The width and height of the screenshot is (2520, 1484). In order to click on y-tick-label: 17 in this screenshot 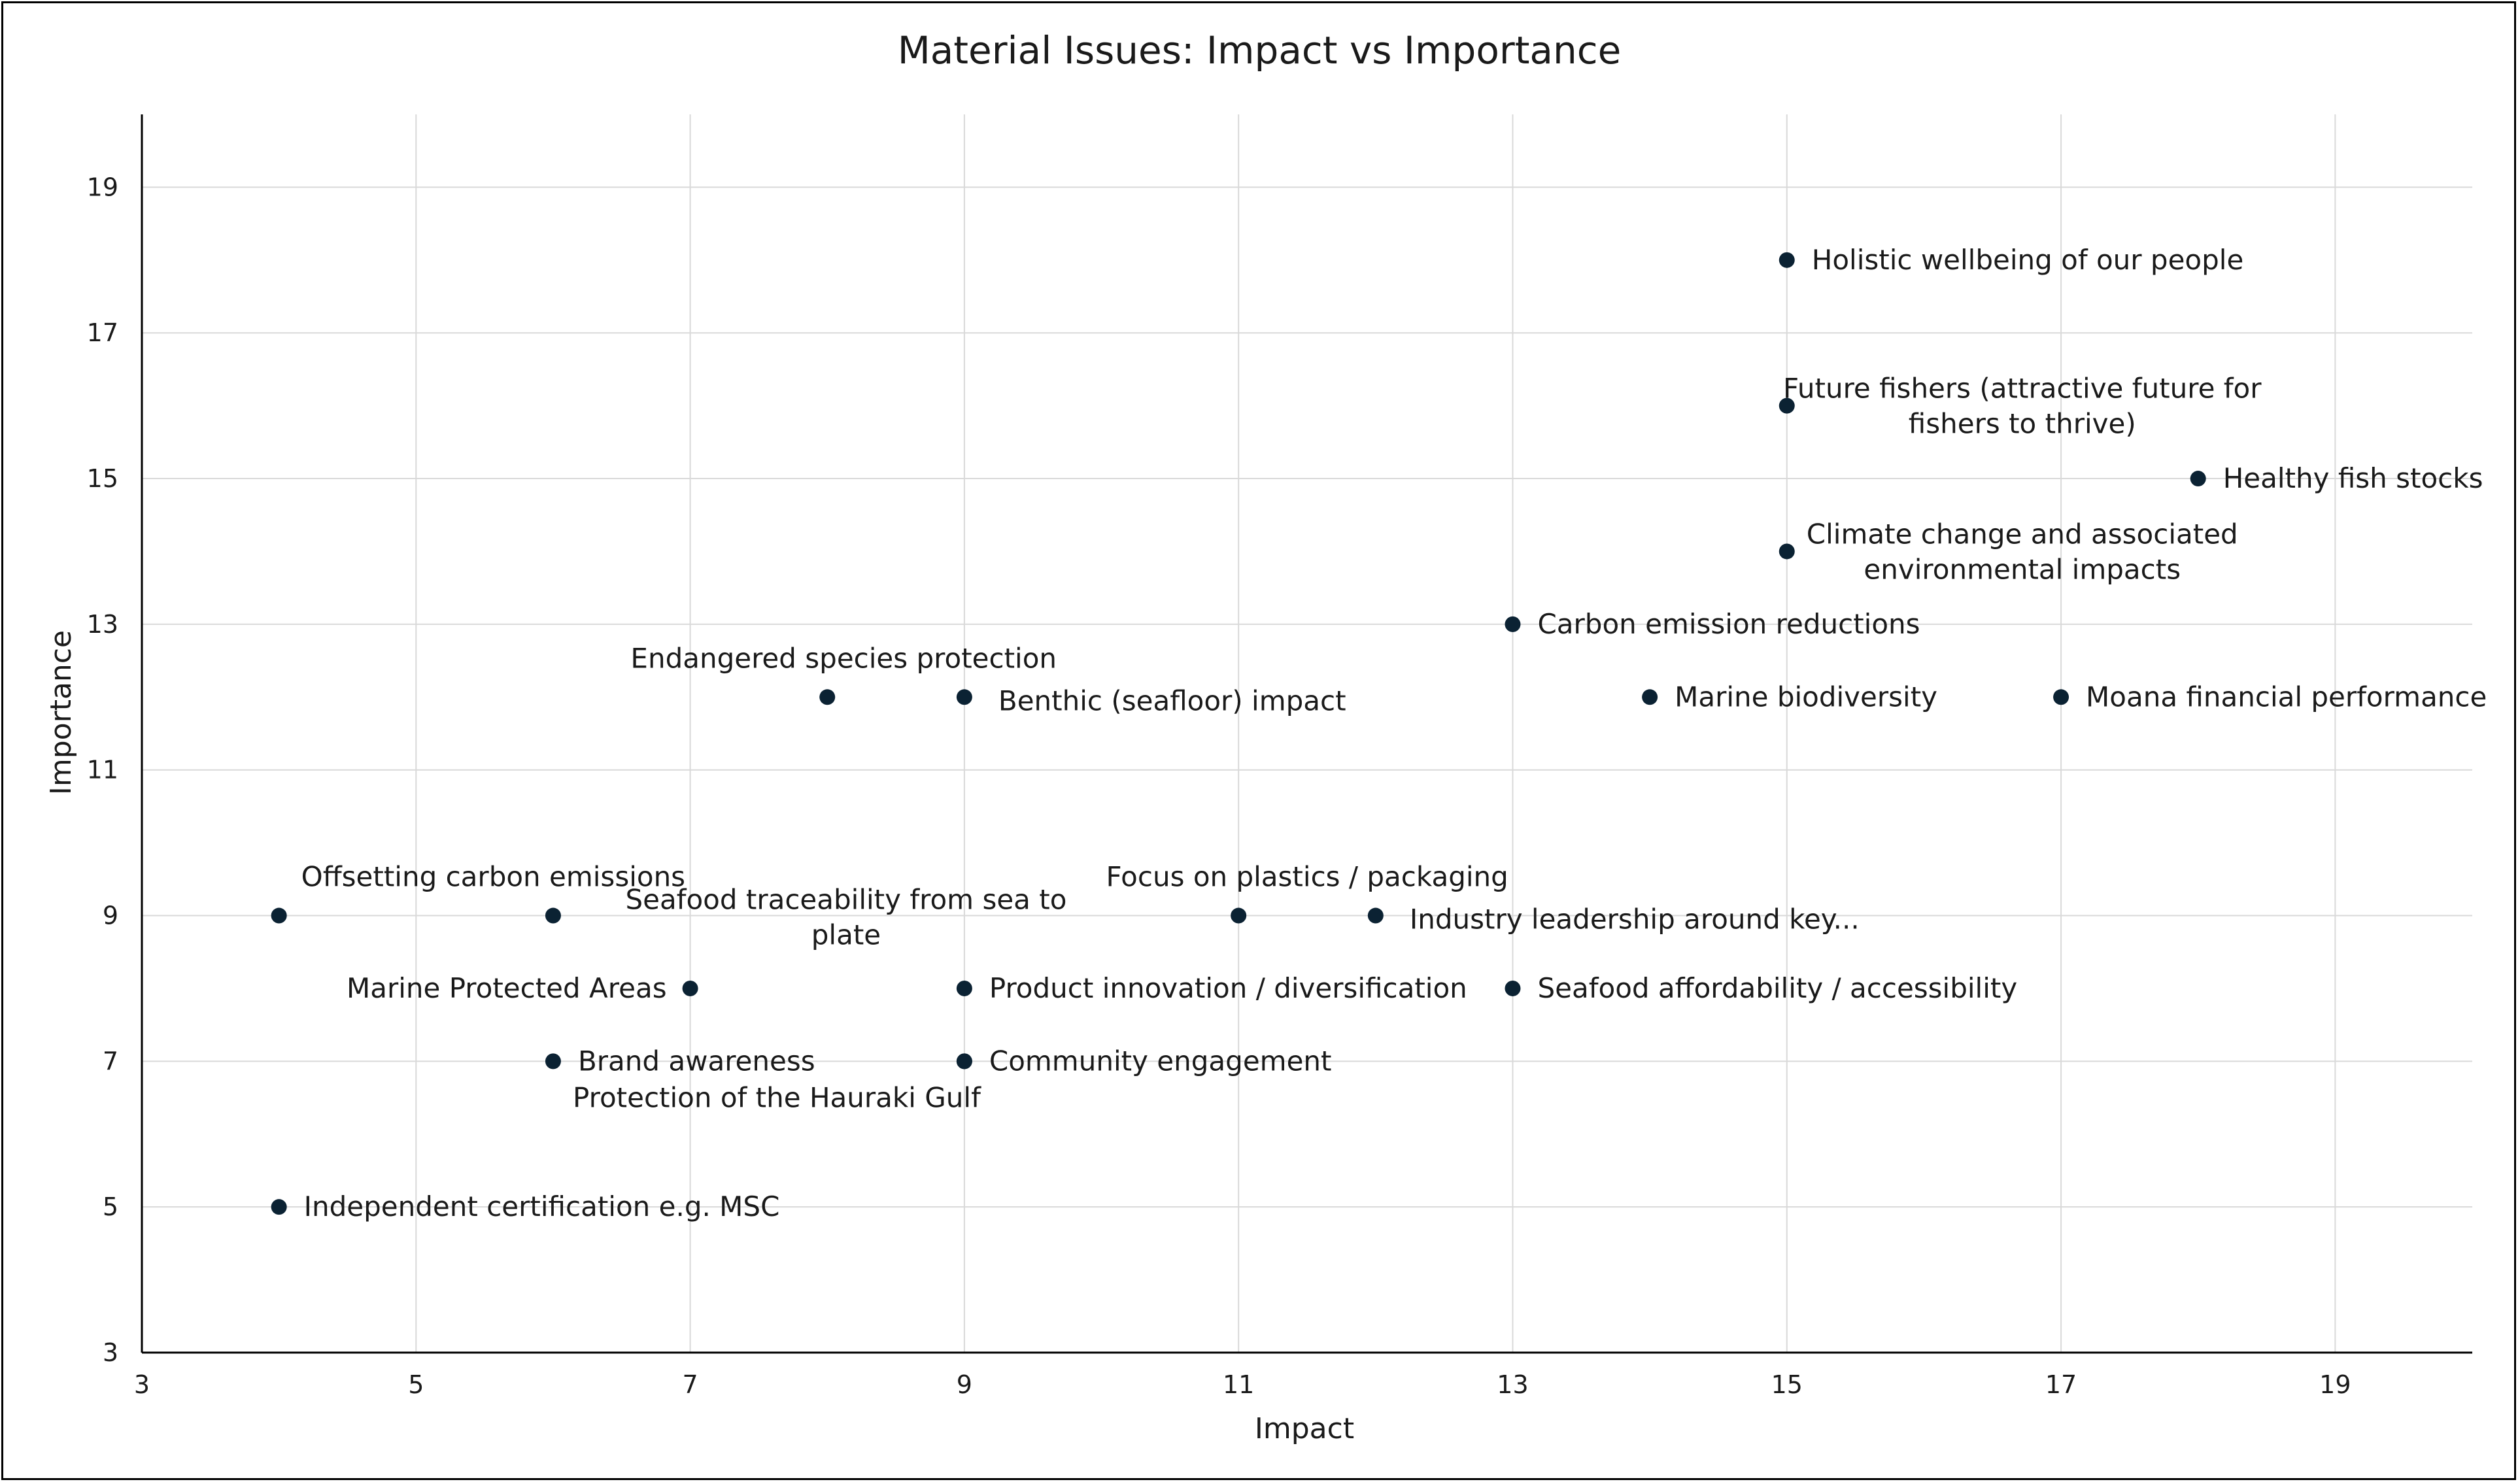, I will do `click(102, 332)`.